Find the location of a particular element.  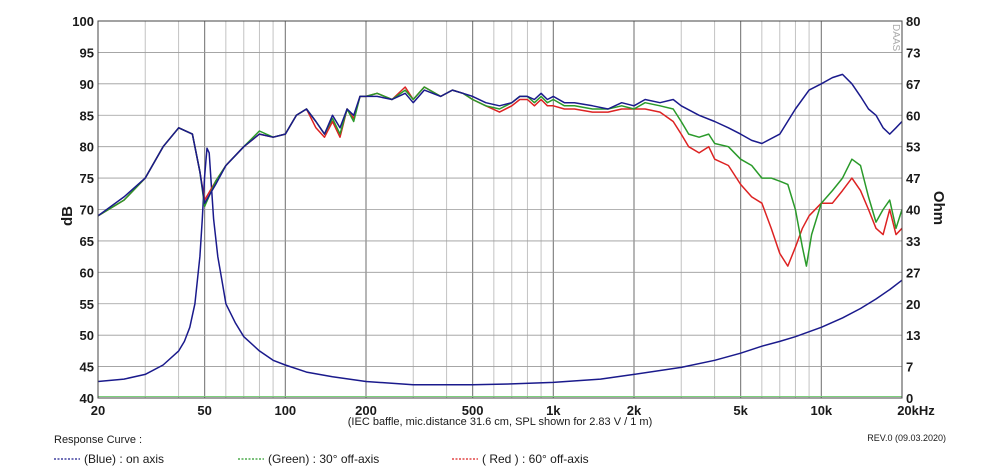

y-tick-label: 100 is located at coordinates (83, 21).